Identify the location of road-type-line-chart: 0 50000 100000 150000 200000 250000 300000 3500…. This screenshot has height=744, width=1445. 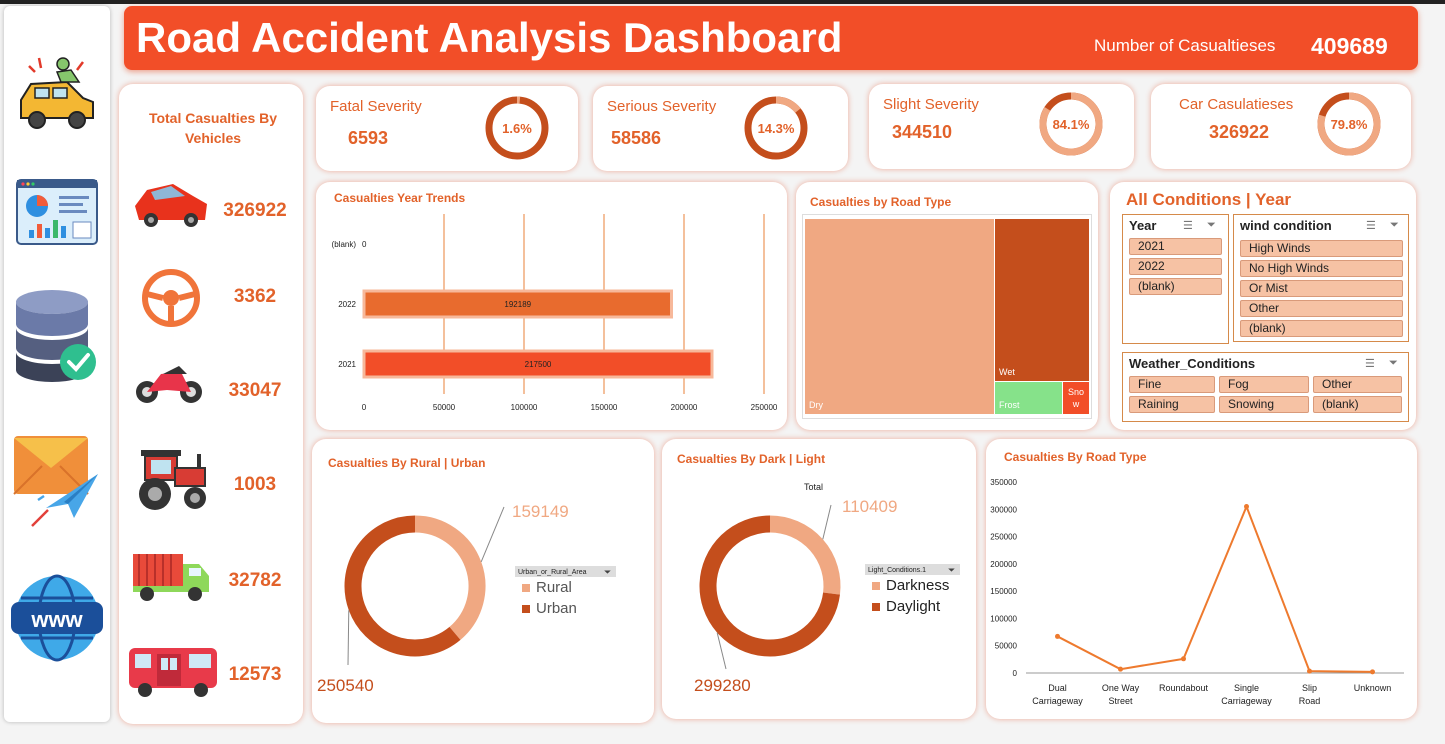
(1197, 592).